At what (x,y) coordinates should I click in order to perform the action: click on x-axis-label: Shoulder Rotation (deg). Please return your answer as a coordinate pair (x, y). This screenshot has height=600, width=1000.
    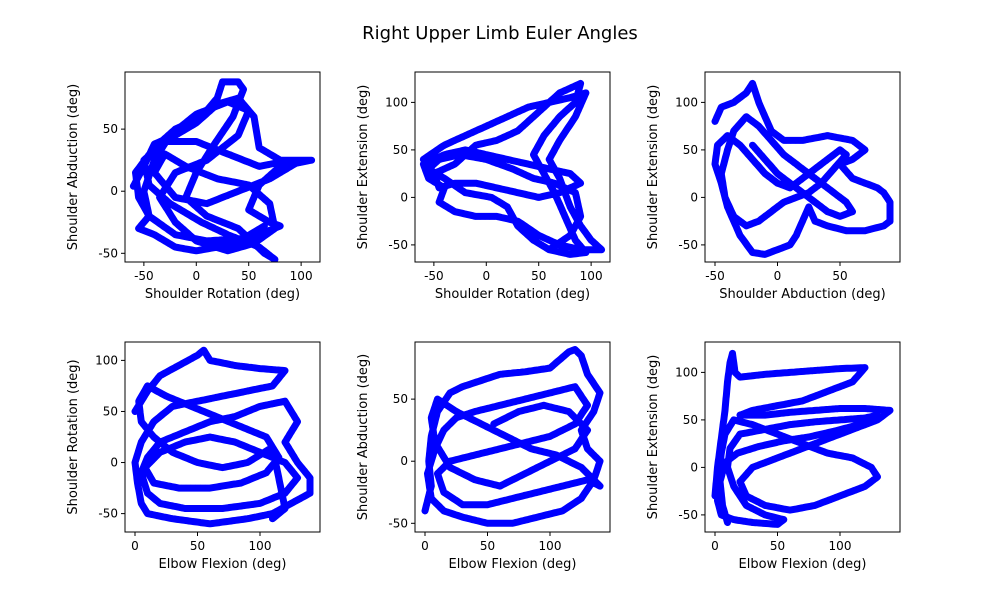
    Looking at the image, I should click on (512, 294).